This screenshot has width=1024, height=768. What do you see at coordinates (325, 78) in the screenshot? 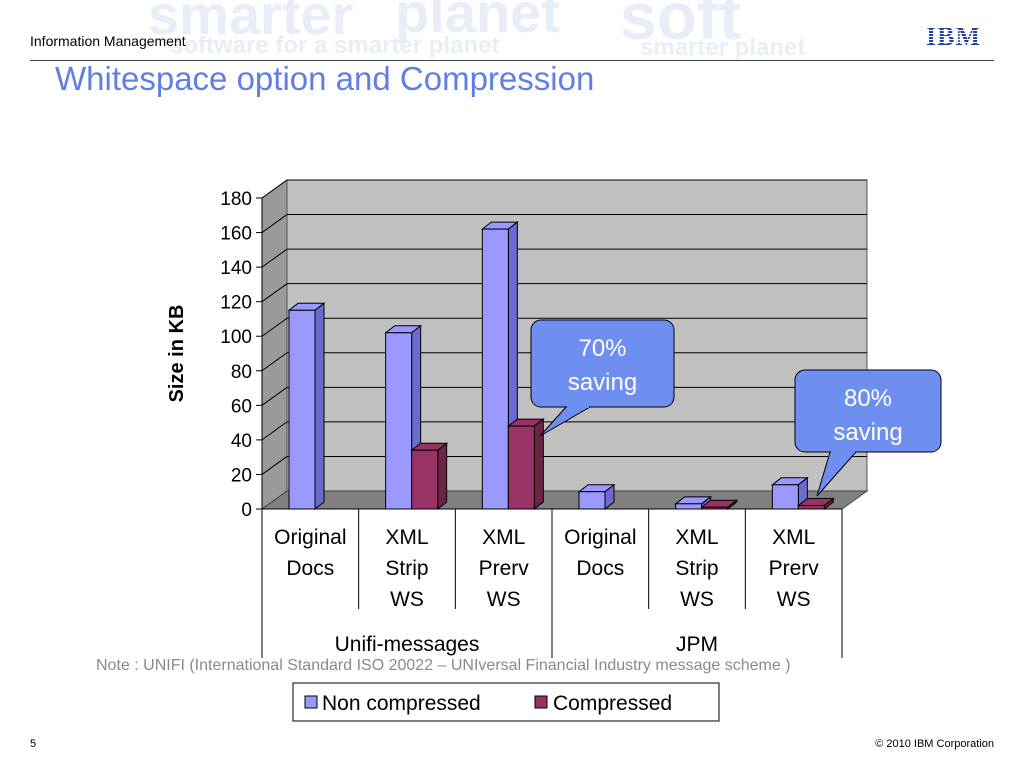
I see `slide-title: Whitespace option and Compression` at bounding box center [325, 78].